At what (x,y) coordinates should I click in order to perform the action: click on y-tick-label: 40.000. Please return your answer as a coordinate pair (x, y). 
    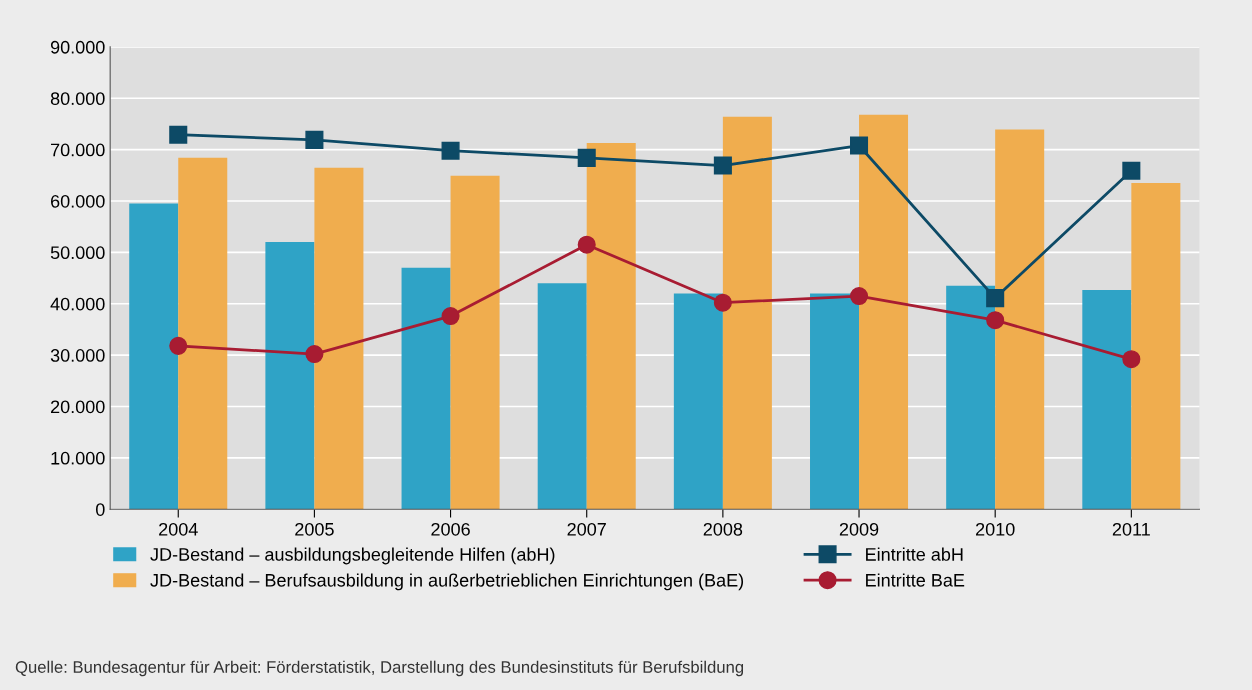
    Looking at the image, I should click on (77, 304).